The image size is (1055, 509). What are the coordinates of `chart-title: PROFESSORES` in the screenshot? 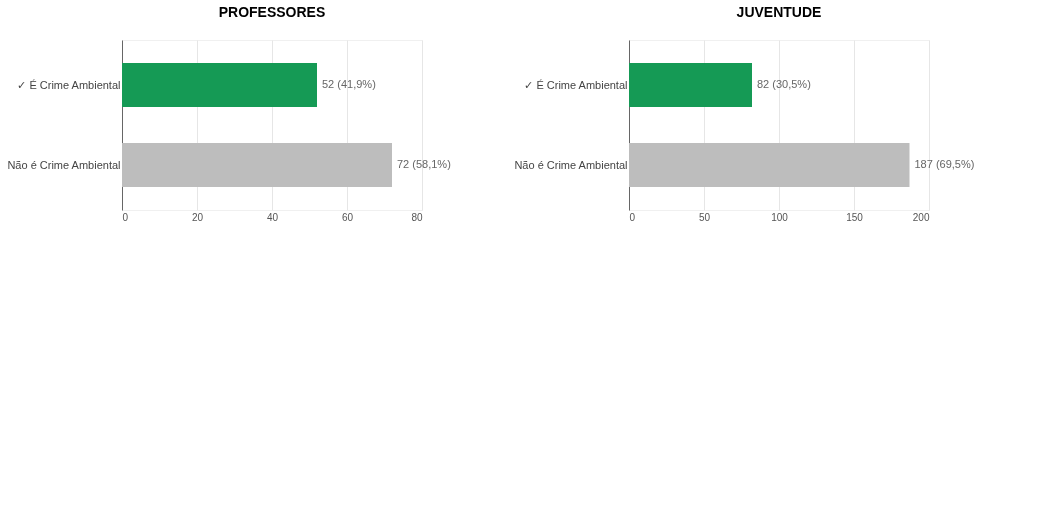 It's located at (272, 12).